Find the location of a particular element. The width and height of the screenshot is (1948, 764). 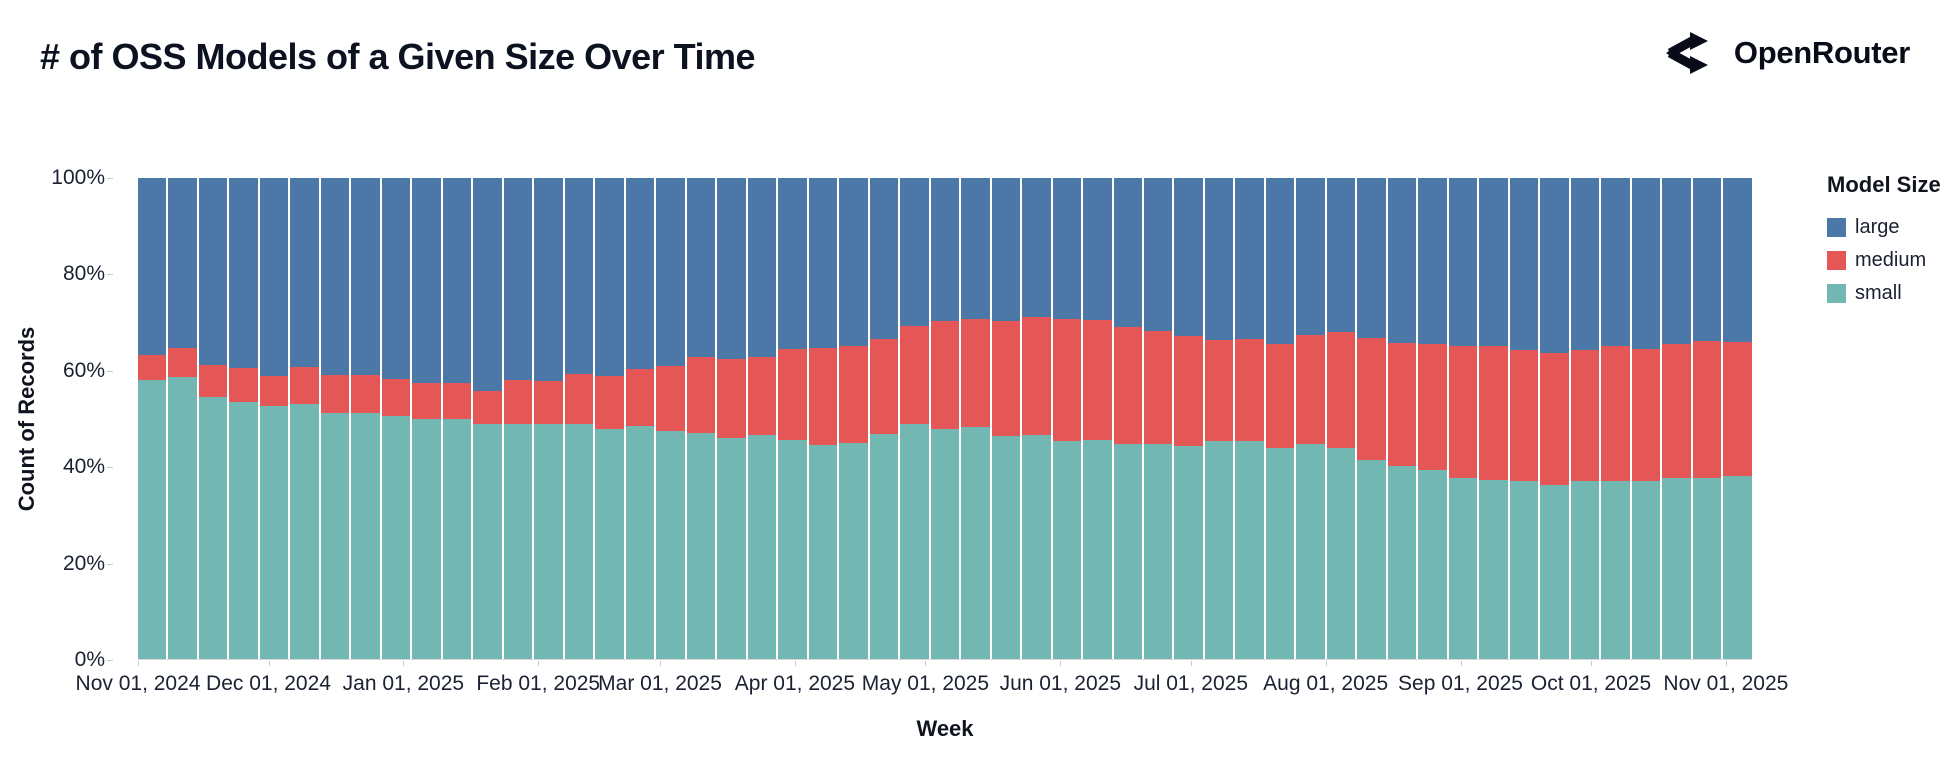

legend-title: Model Size is located at coordinates (1884, 184).